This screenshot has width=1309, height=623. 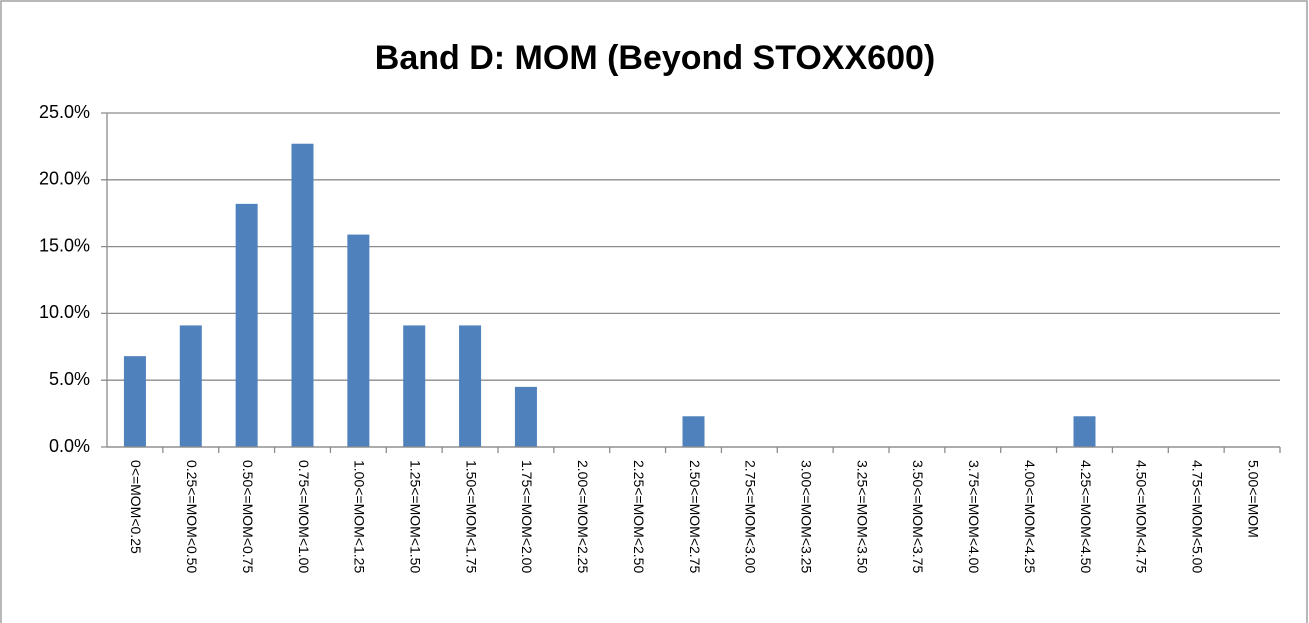 What do you see at coordinates (136, 507) in the screenshot?
I see `x-tick-label: 0<=MOM<0.25` at bounding box center [136, 507].